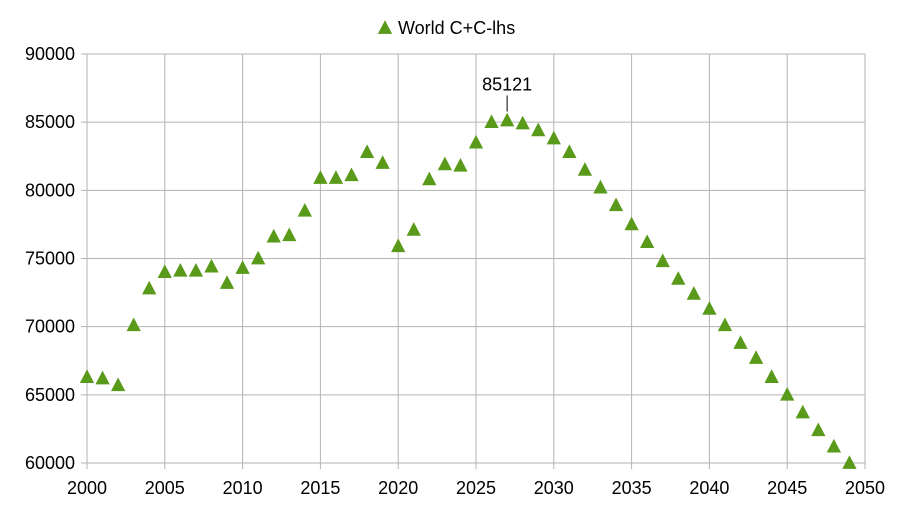 The height and width of the screenshot is (510, 907). Describe the element at coordinates (507, 85) in the screenshot. I see `peak-value-label: 85121` at that location.